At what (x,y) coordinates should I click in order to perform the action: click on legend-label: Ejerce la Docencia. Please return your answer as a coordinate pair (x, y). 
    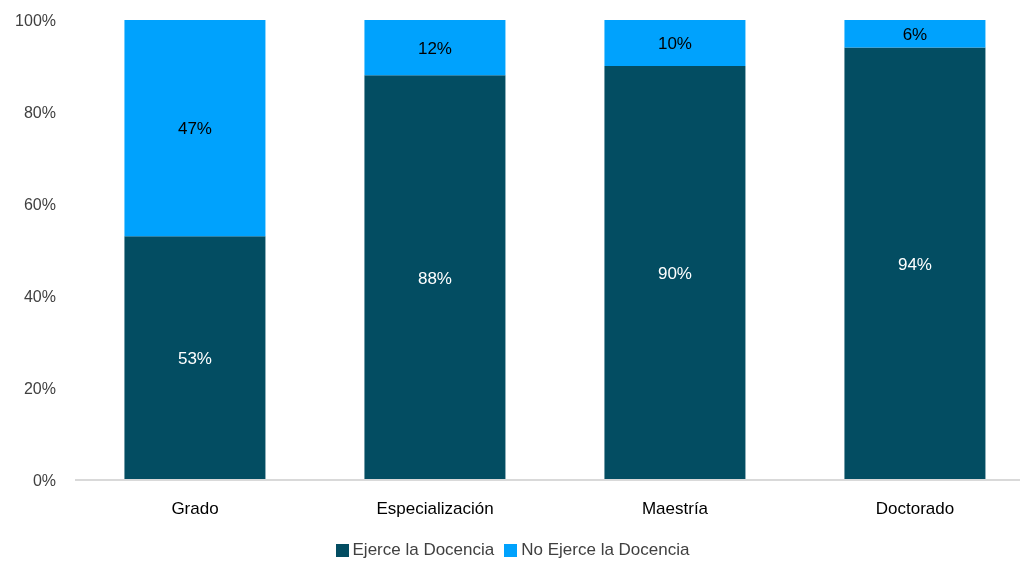
    Looking at the image, I should click on (423, 549).